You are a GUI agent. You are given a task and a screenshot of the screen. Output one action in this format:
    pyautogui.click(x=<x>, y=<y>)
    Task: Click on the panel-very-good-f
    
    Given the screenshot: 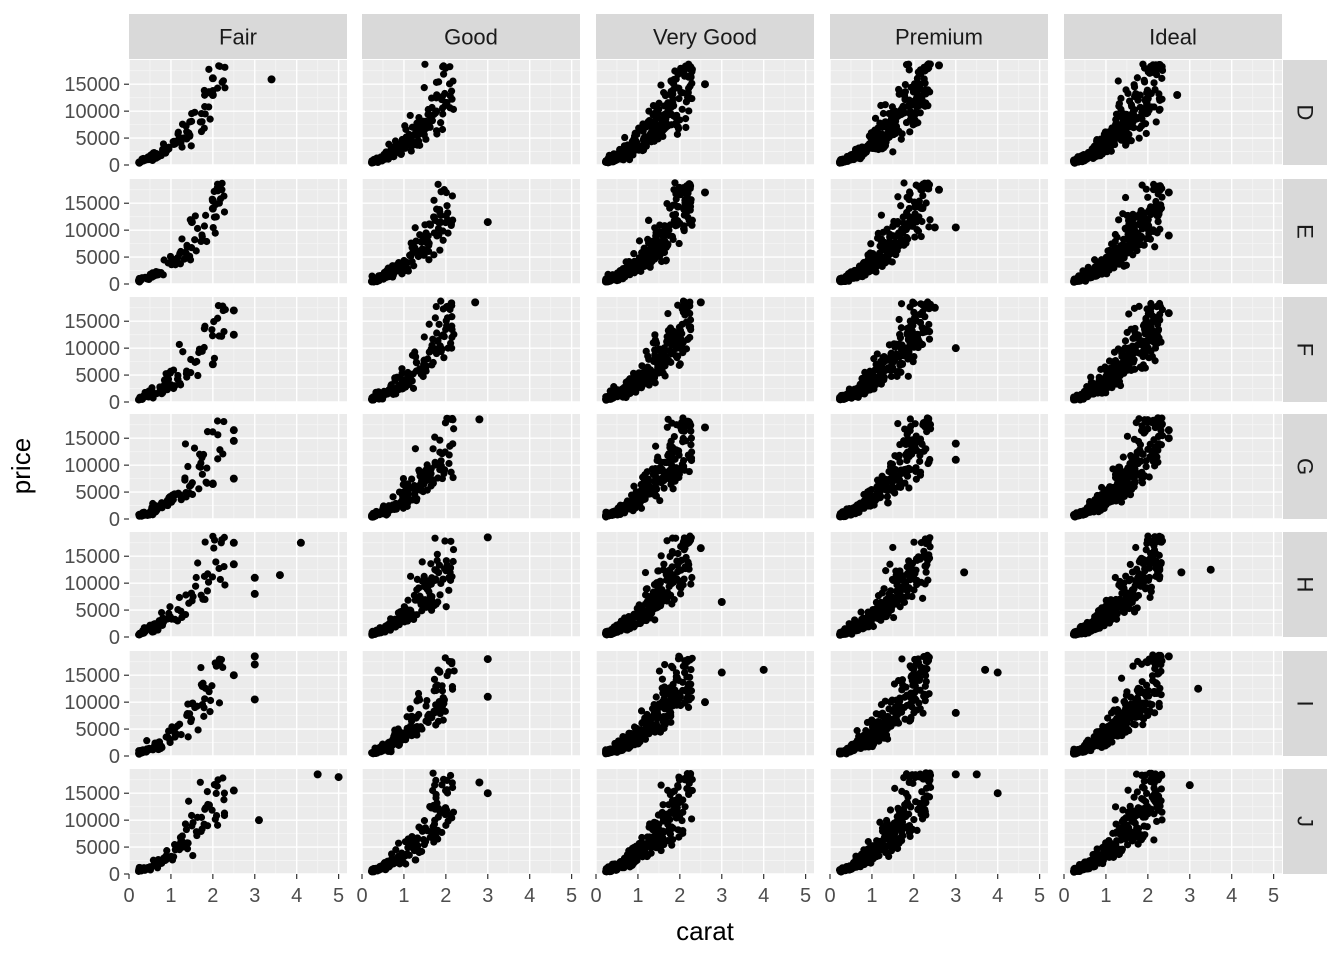 What is the action you would take?
    pyautogui.click(x=704, y=350)
    